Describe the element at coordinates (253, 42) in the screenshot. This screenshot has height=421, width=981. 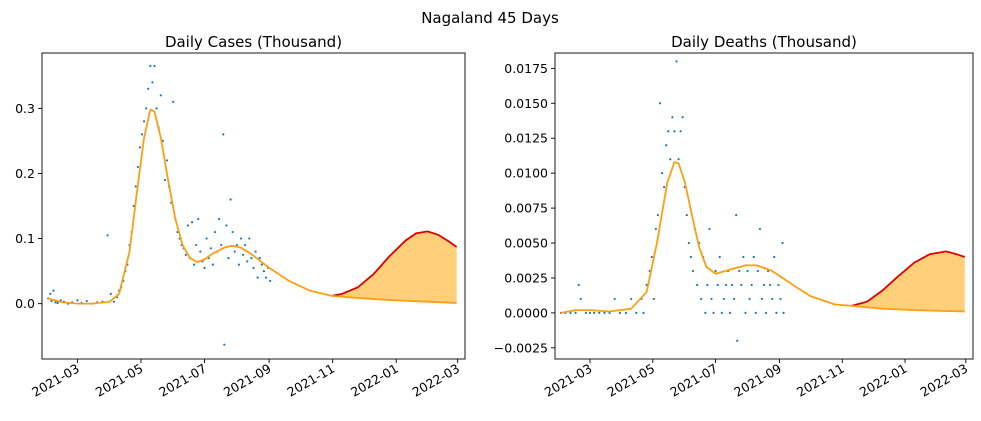
I see `chart-title: Daily Cases (Thousand)` at that location.